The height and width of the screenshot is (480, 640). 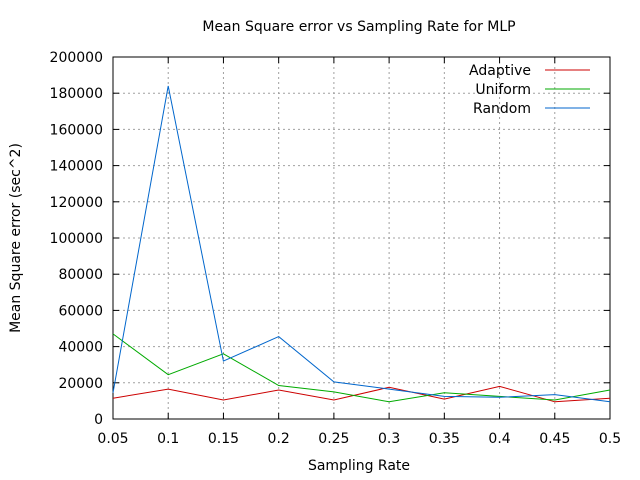 I want to click on legend-label-uniform: Uniform, so click(x=503, y=90).